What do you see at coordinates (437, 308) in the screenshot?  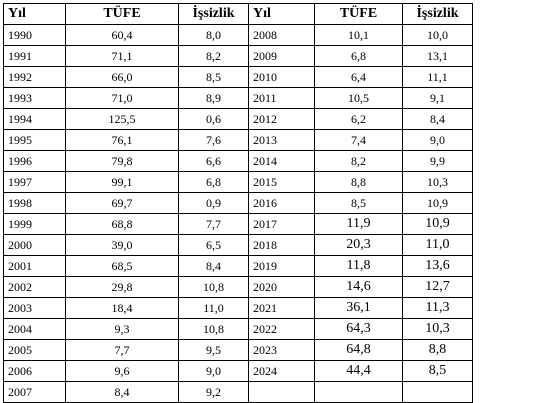 I see `unemployment-cell-right: 11,3` at bounding box center [437, 308].